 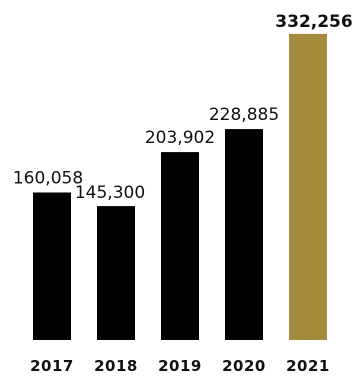 I want to click on category-label-2018: 2018, so click(x=116, y=366).